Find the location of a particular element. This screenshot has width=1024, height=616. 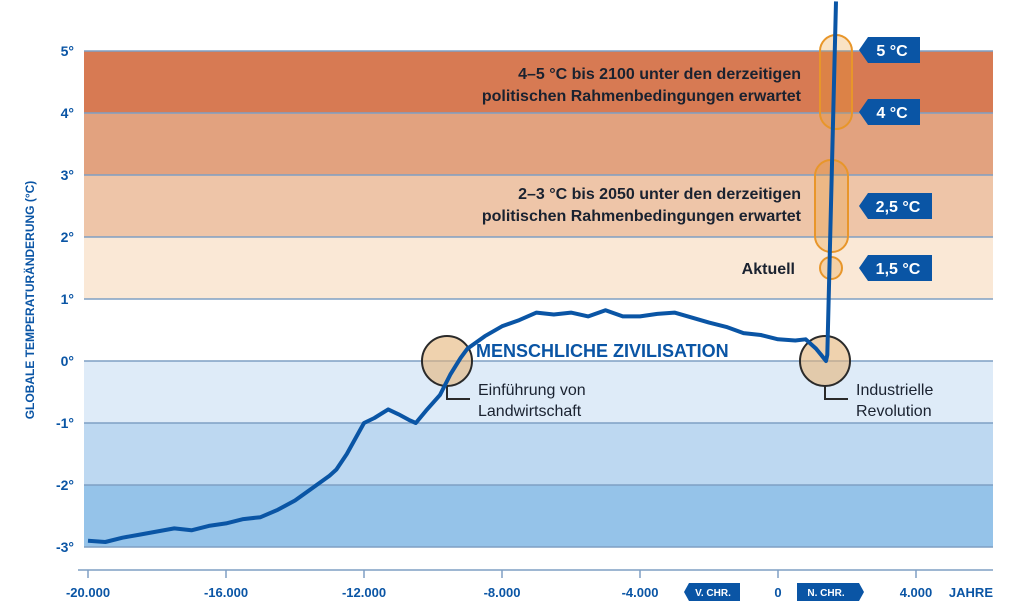

x-axis-label: JAHRE is located at coordinates (971, 592).